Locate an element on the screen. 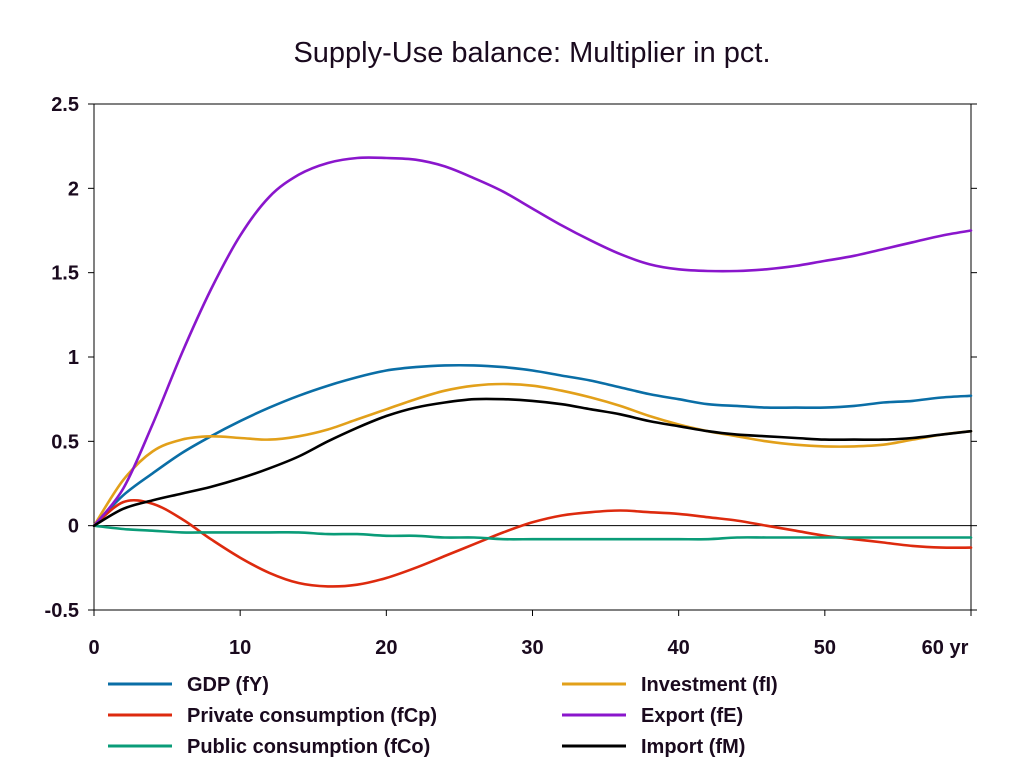 This screenshot has height=778, width=1024. x-tick-label: 30 is located at coordinates (532, 648).